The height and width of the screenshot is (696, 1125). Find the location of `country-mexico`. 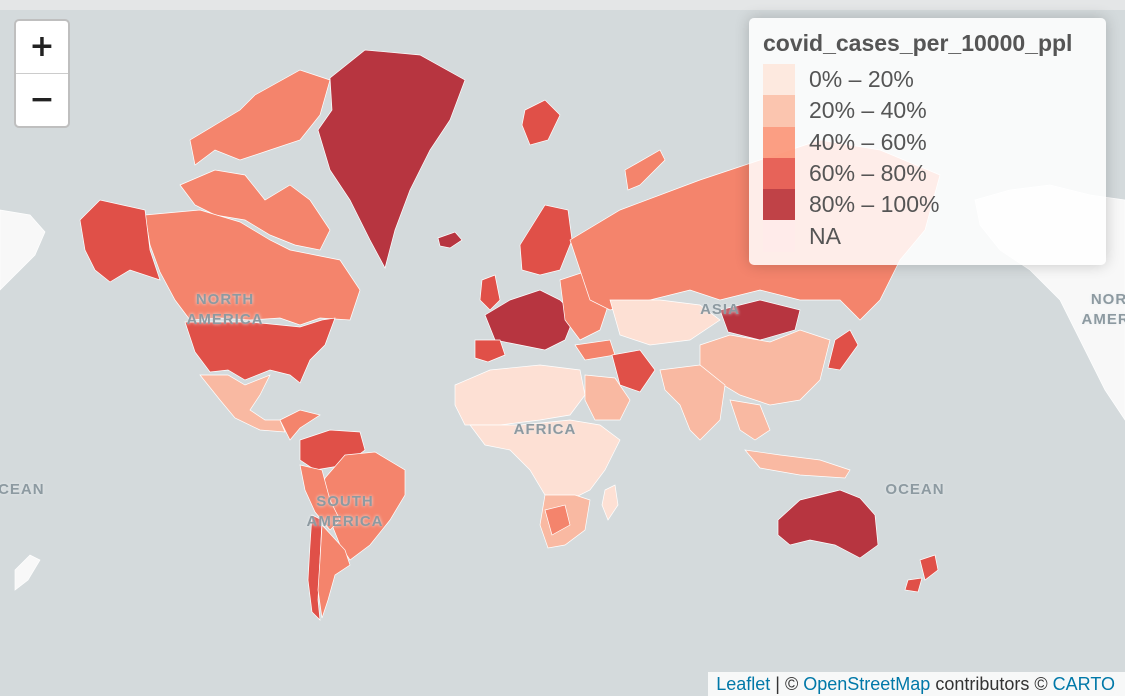

country-mexico is located at coordinates (242, 403).